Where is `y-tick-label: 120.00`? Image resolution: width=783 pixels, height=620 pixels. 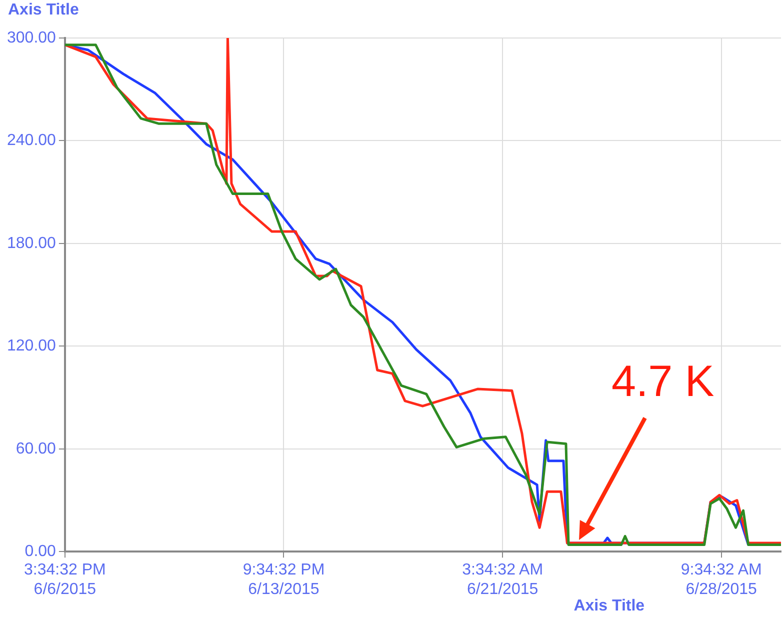 y-tick-label: 120.00 is located at coordinates (31, 346).